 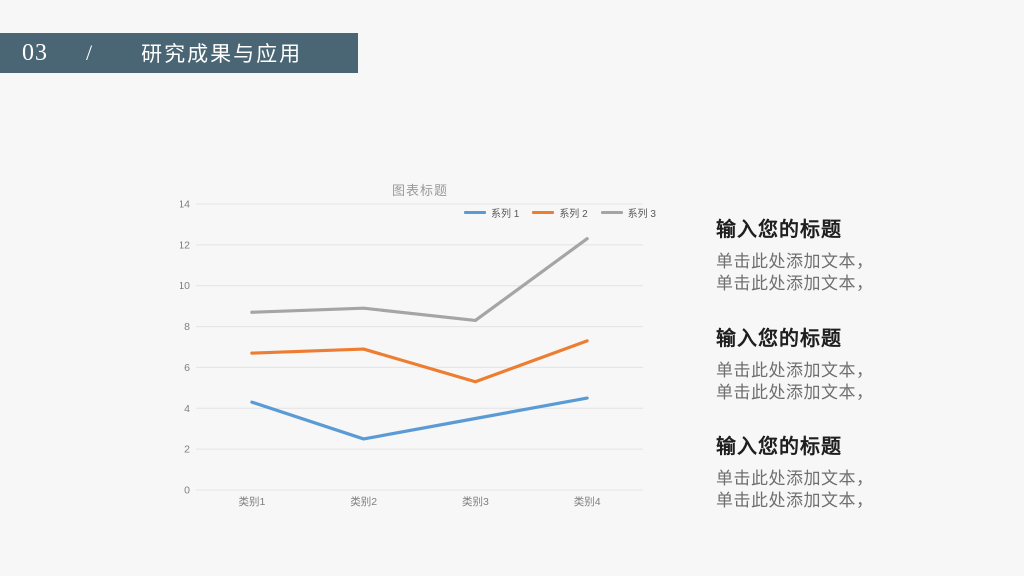 I want to click on section-header-bar: 03 / 研究成果与应用, so click(x=179, y=53).